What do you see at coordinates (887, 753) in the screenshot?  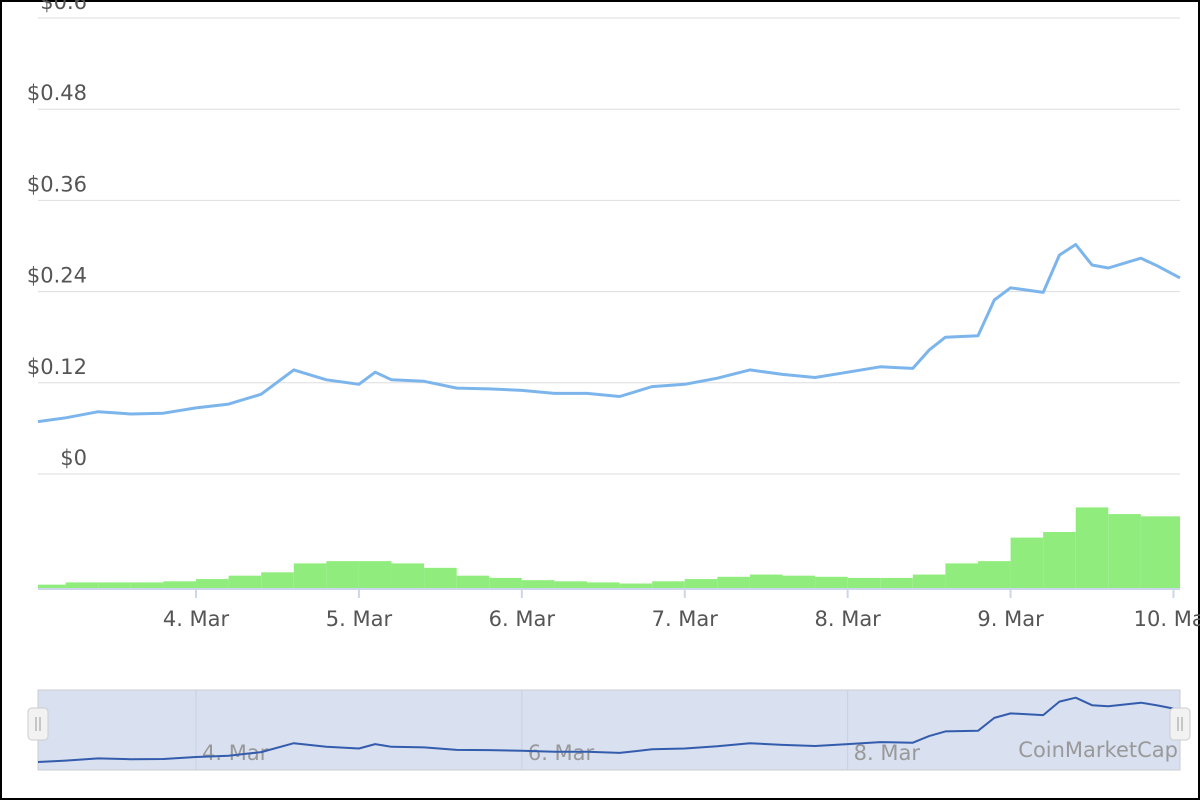 I see `navigator-tick-label: 8. Mar` at bounding box center [887, 753].